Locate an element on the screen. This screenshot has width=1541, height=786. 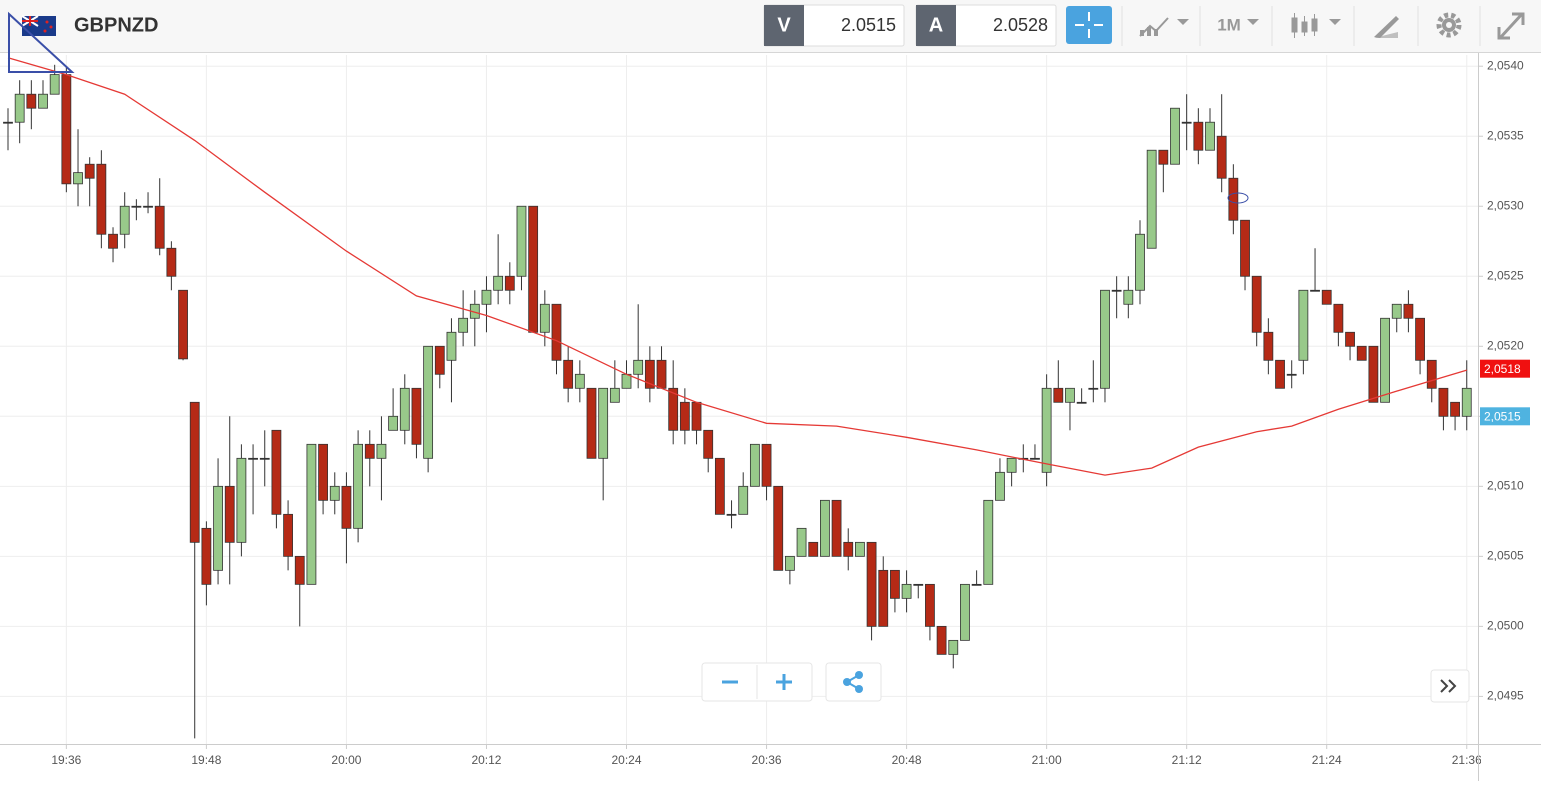
x-tick-label: 21:00 is located at coordinates (1047, 760).